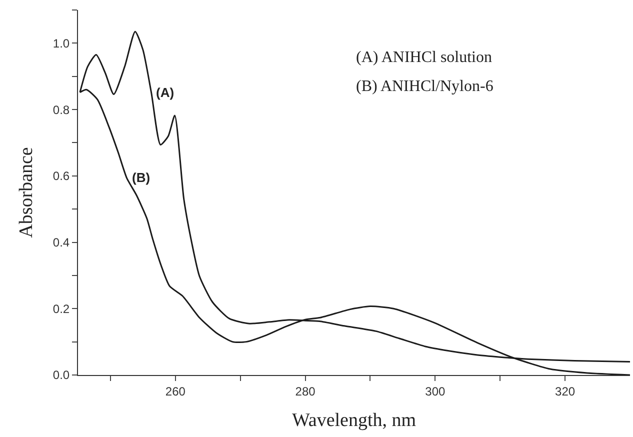  What do you see at coordinates (175, 391) in the screenshot?
I see `x-tick-label: 260` at bounding box center [175, 391].